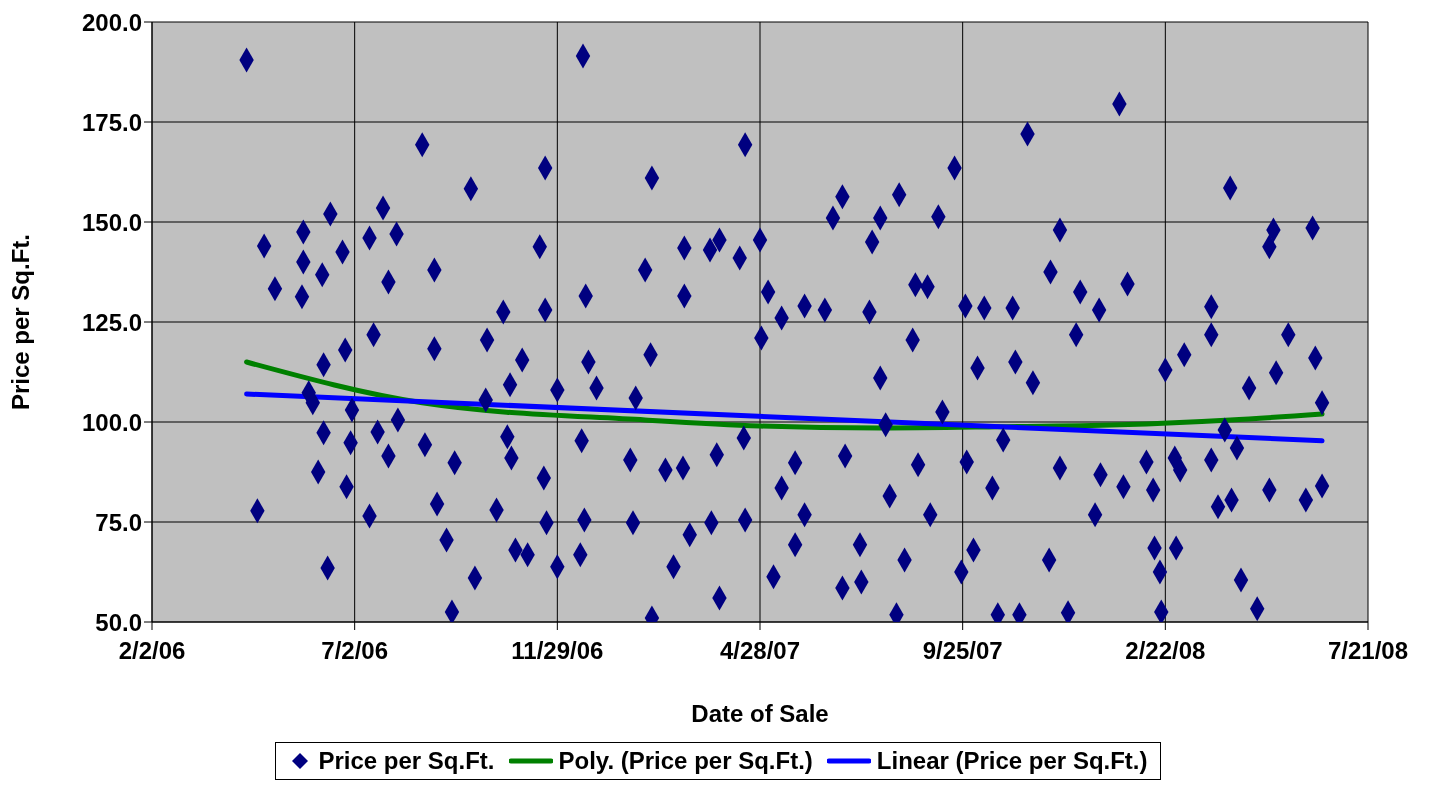 The image size is (1436, 796). I want to click on y-tick-label: 150.0, so click(111, 222).